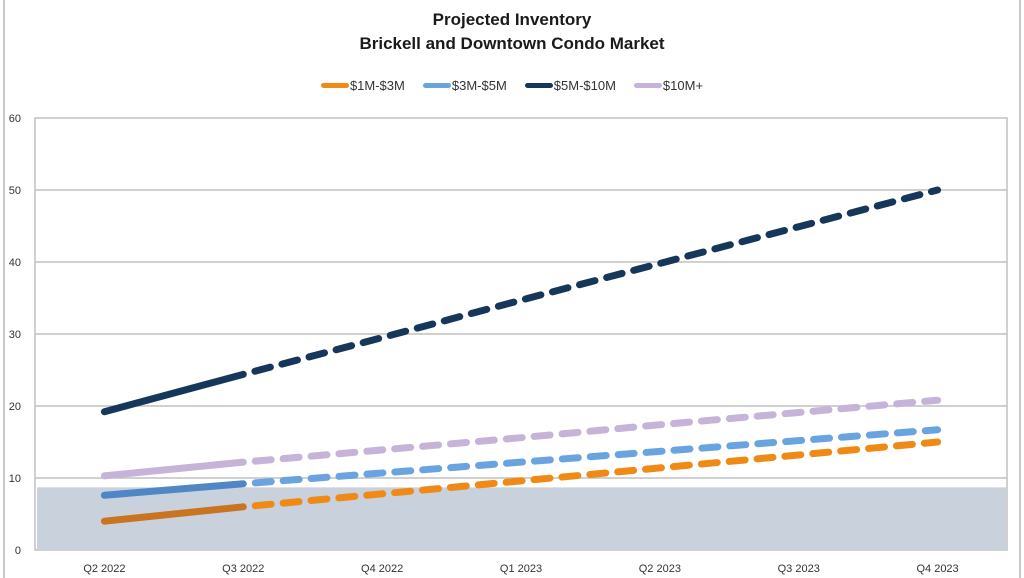 Image resolution: width=1024 pixels, height=578 pixels. I want to click on y-tick-label: 30, so click(15, 335).